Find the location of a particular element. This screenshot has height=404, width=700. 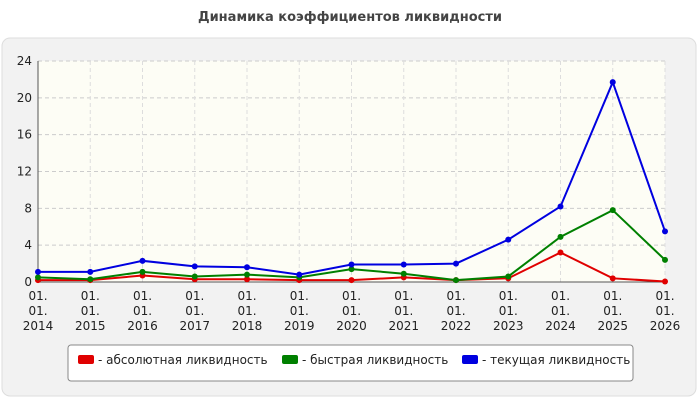

x-tick-label: 01. 01. 2026 is located at coordinates (665, 311).